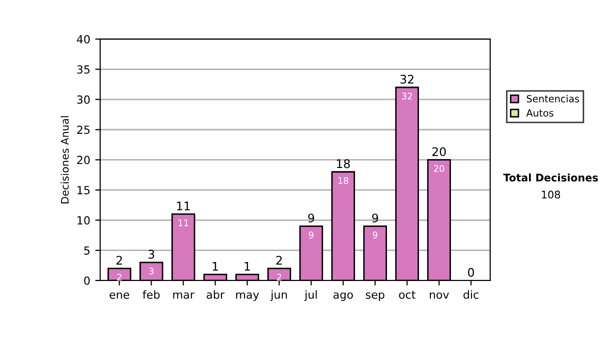 The image size is (600, 340). Describe the element at coordinates (551, 194) in the screenshot. I see `text: 108` at that location.